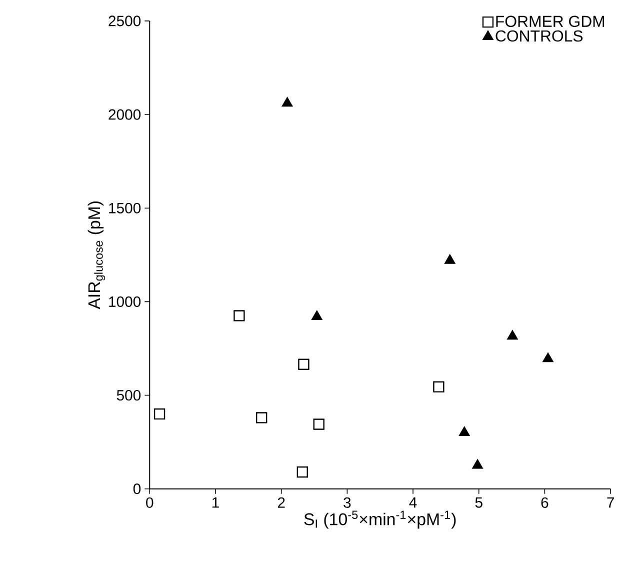 This screenshot has height=565, width=618. What do you see at coordinates (124, 114) in the screenshot?
I see `y-tick-label: 2000` at bounding box center [124, 114].